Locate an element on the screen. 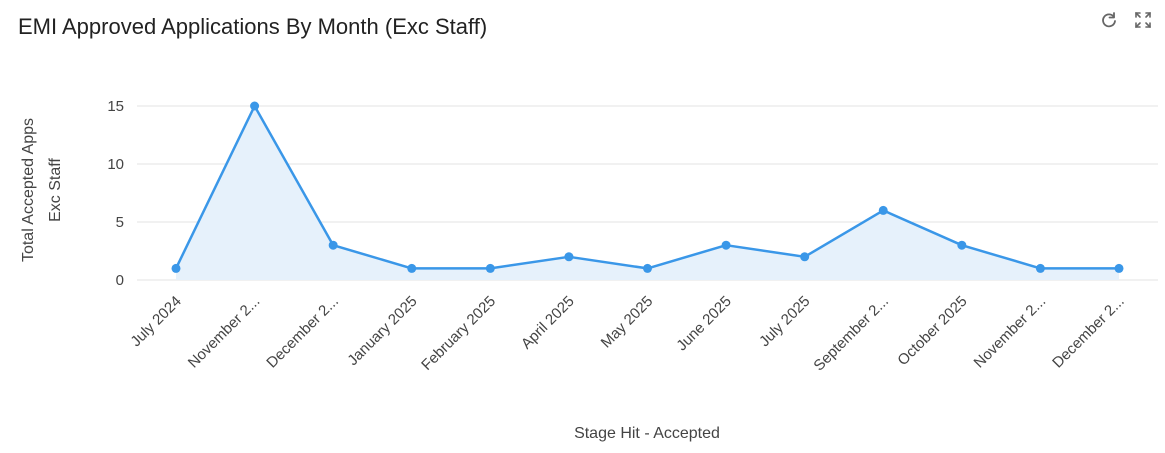 This screenshot has width=1165, height=453. x-tick-label: June 2025 is located at coordinates (704, 324).